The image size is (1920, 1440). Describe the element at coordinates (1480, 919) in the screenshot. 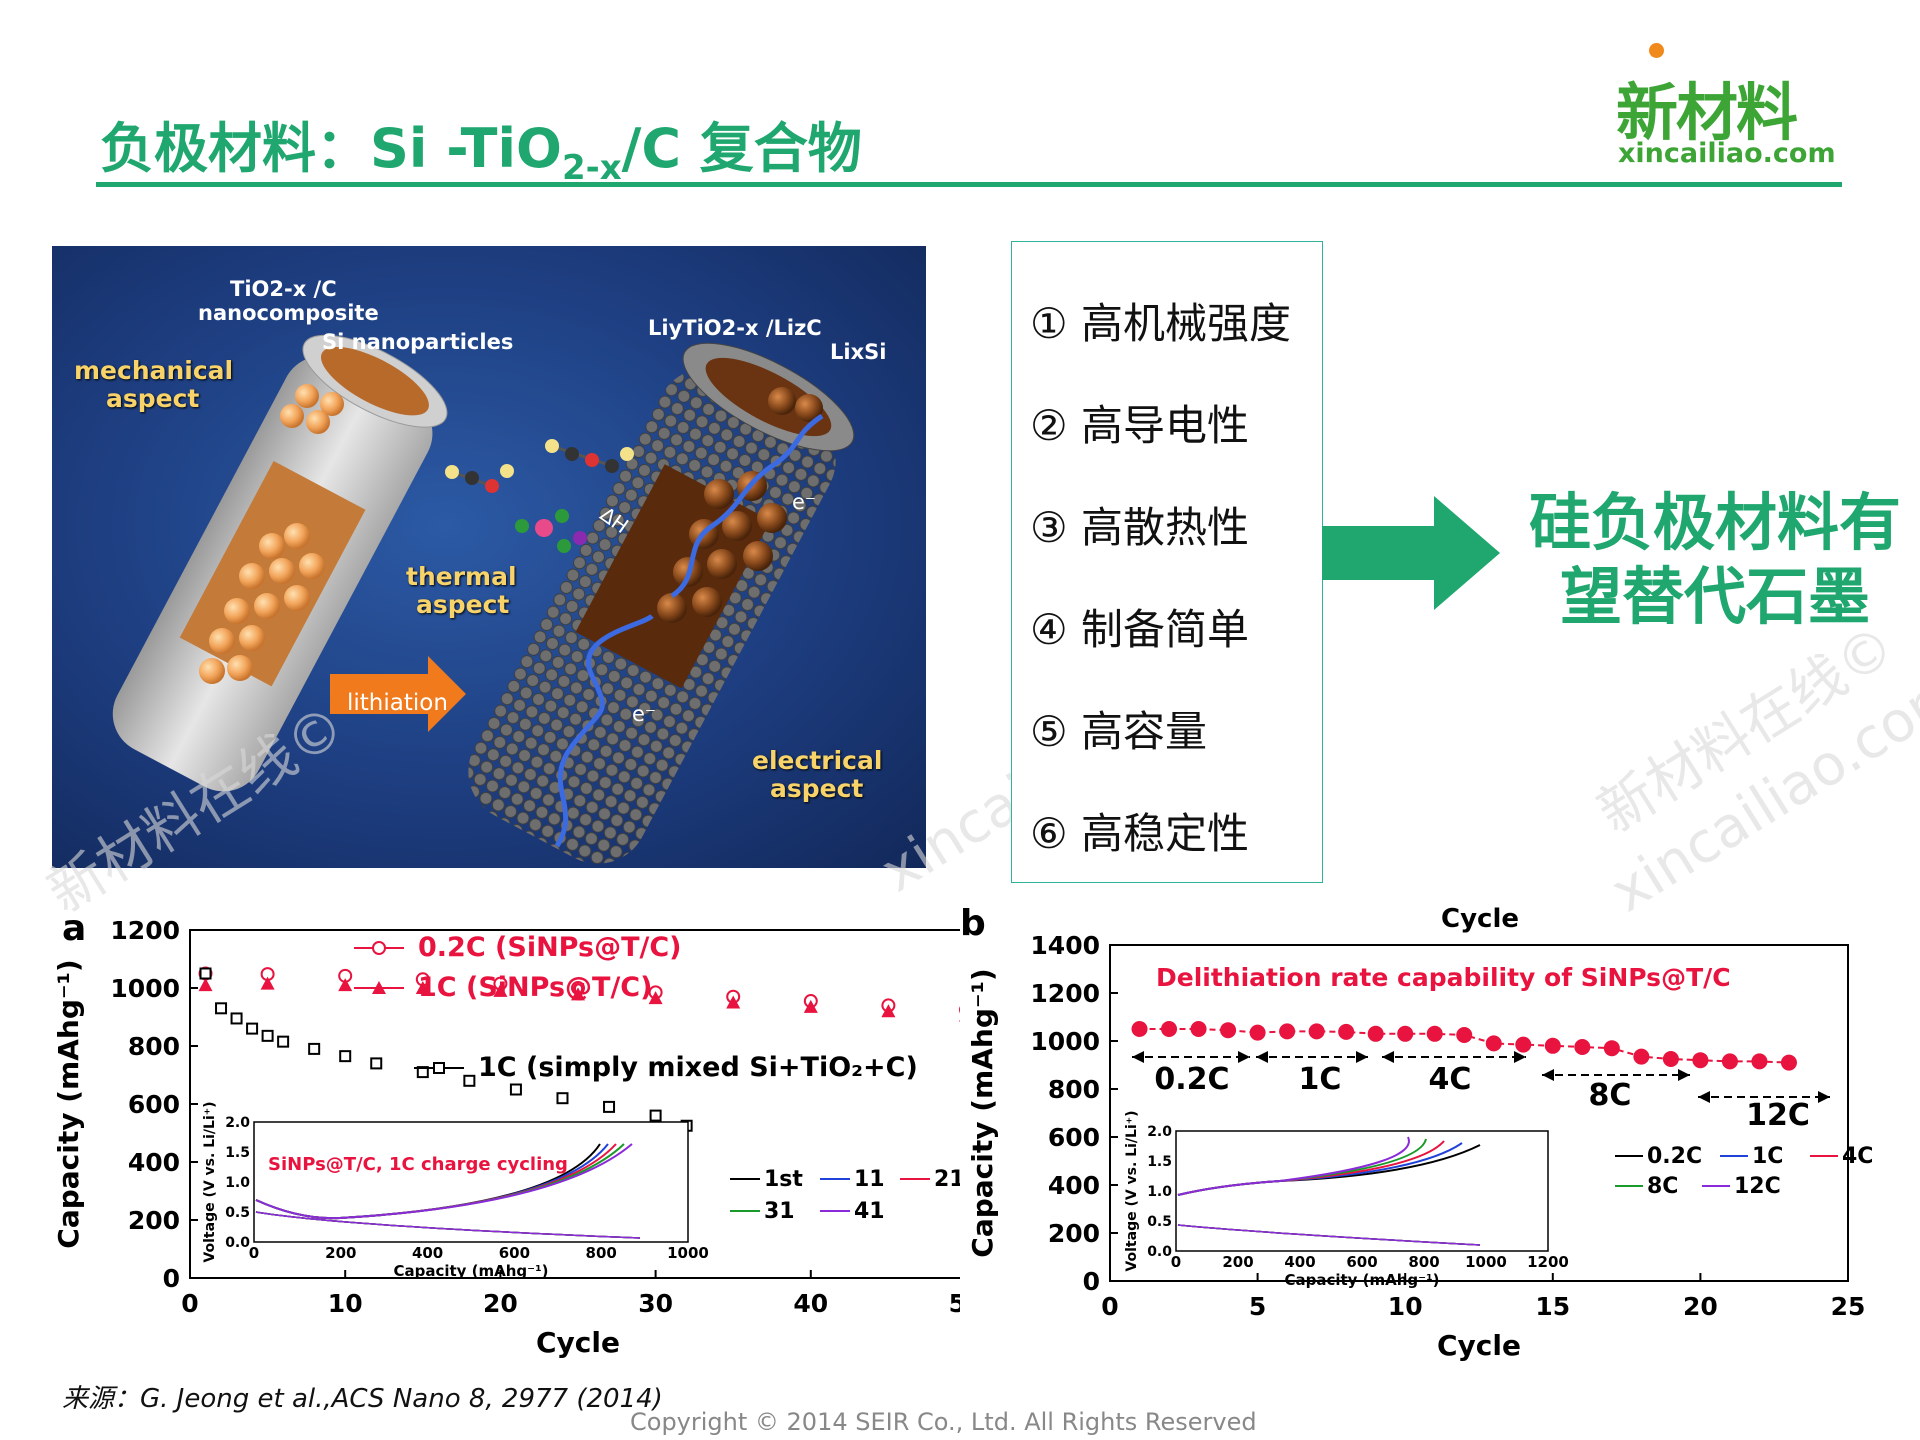

I see `top-axis-label: Cycle` at that location.